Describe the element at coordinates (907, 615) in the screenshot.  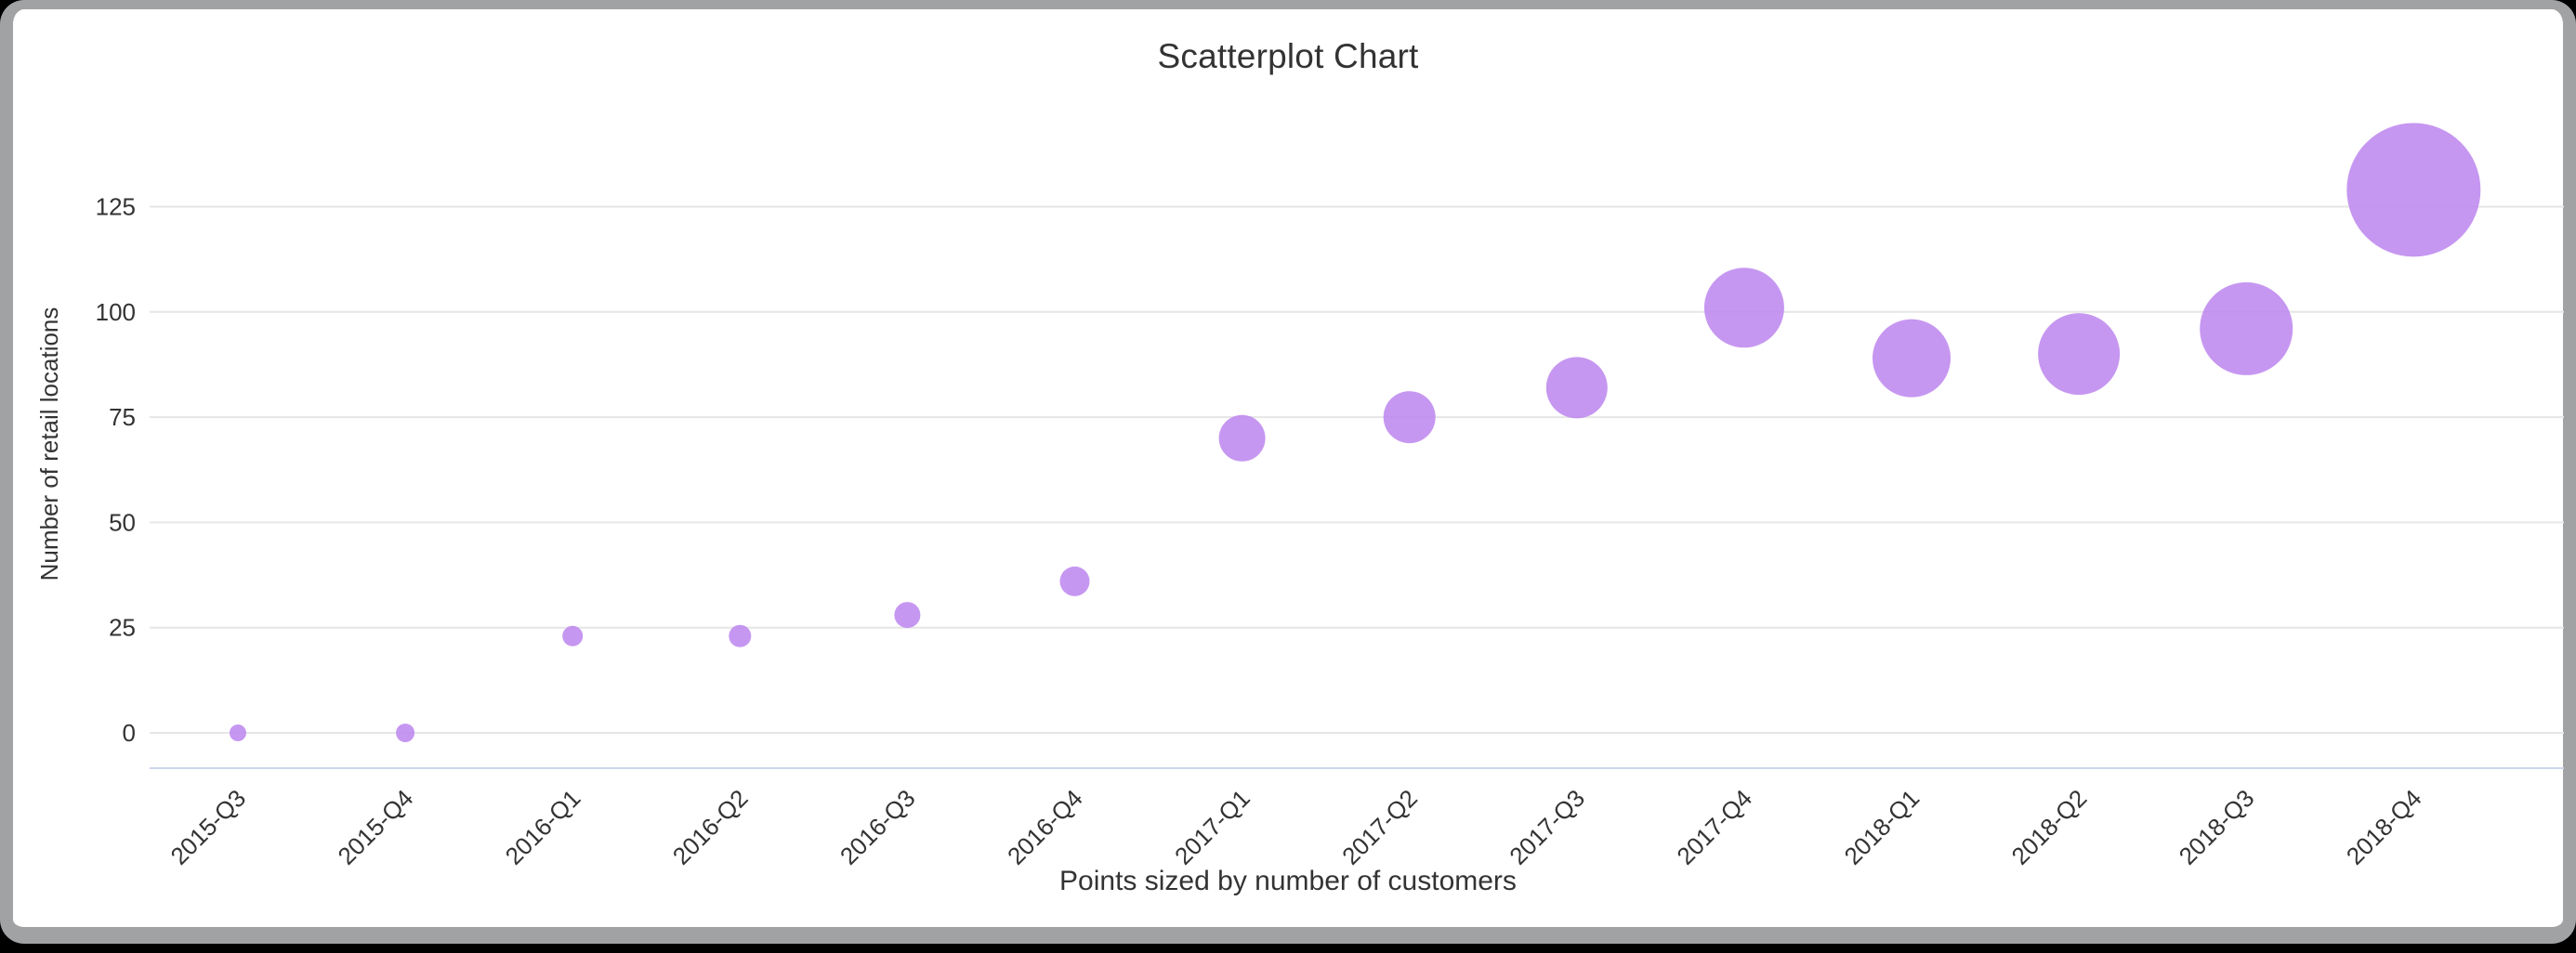
I see `point-2016-Q3` at that location.